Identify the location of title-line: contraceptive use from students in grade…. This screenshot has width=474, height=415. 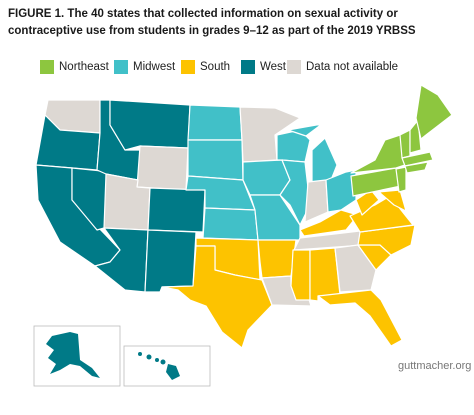
(212, 31).